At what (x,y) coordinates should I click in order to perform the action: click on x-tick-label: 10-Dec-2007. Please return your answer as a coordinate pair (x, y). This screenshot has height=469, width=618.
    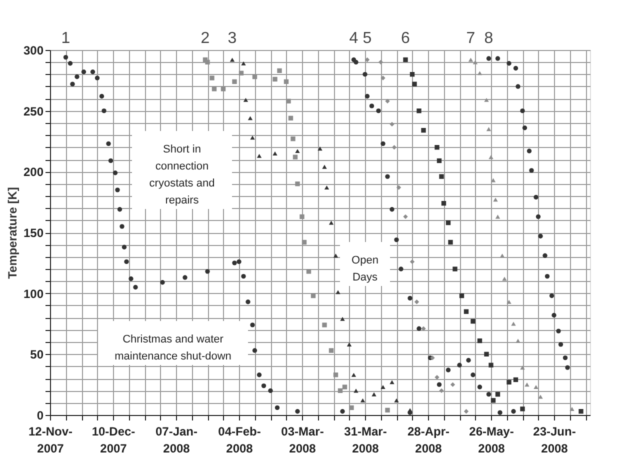
    Looking at the image, I should click on (114, 440).